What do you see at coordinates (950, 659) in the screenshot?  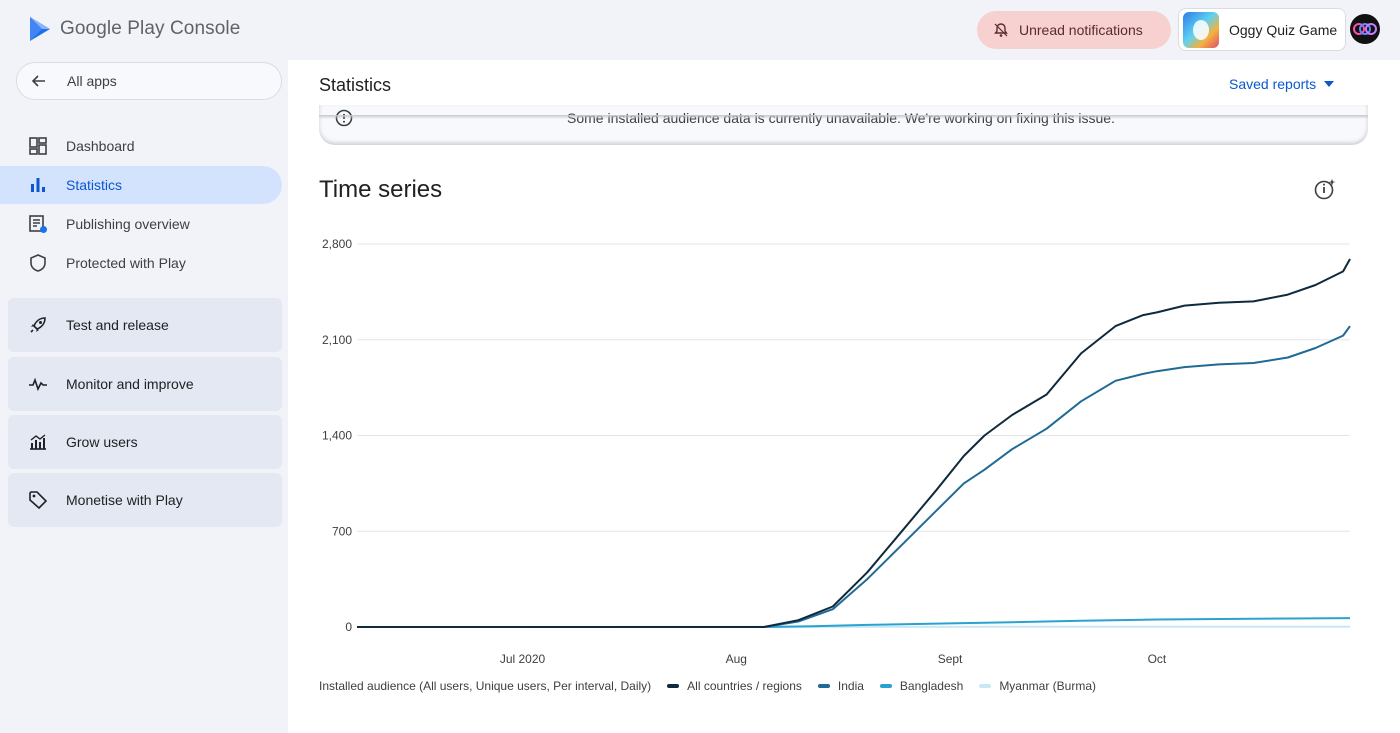 I see `x-tick-label: Sept` at bounding box center [950, 659].